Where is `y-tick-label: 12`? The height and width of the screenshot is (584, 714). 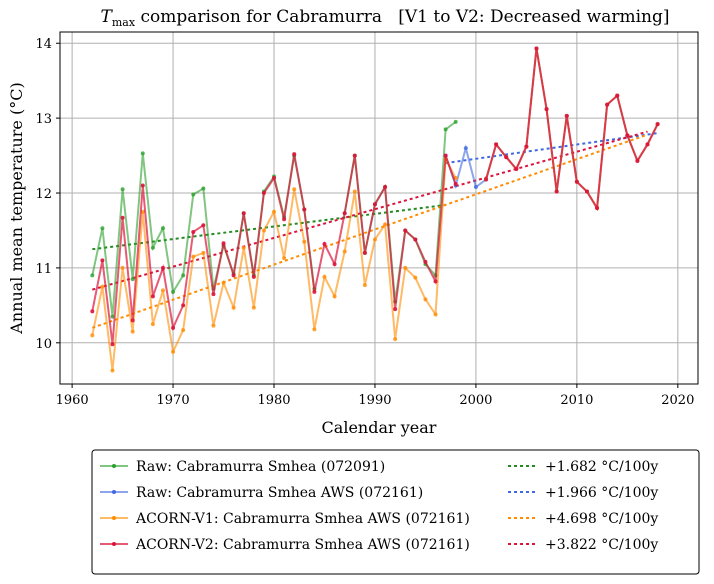 y-tick-label: 12 is located at coordinates (43, 194).